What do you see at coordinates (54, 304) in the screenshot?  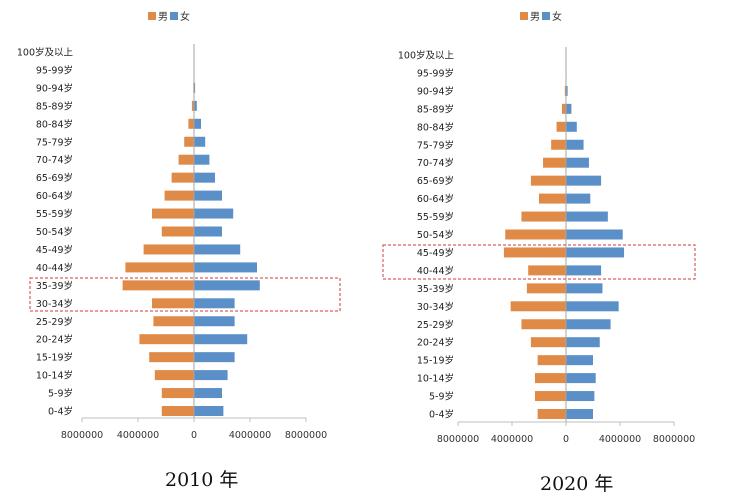 I see `category-label: 30-34岁` at bounding box center [54, 304].